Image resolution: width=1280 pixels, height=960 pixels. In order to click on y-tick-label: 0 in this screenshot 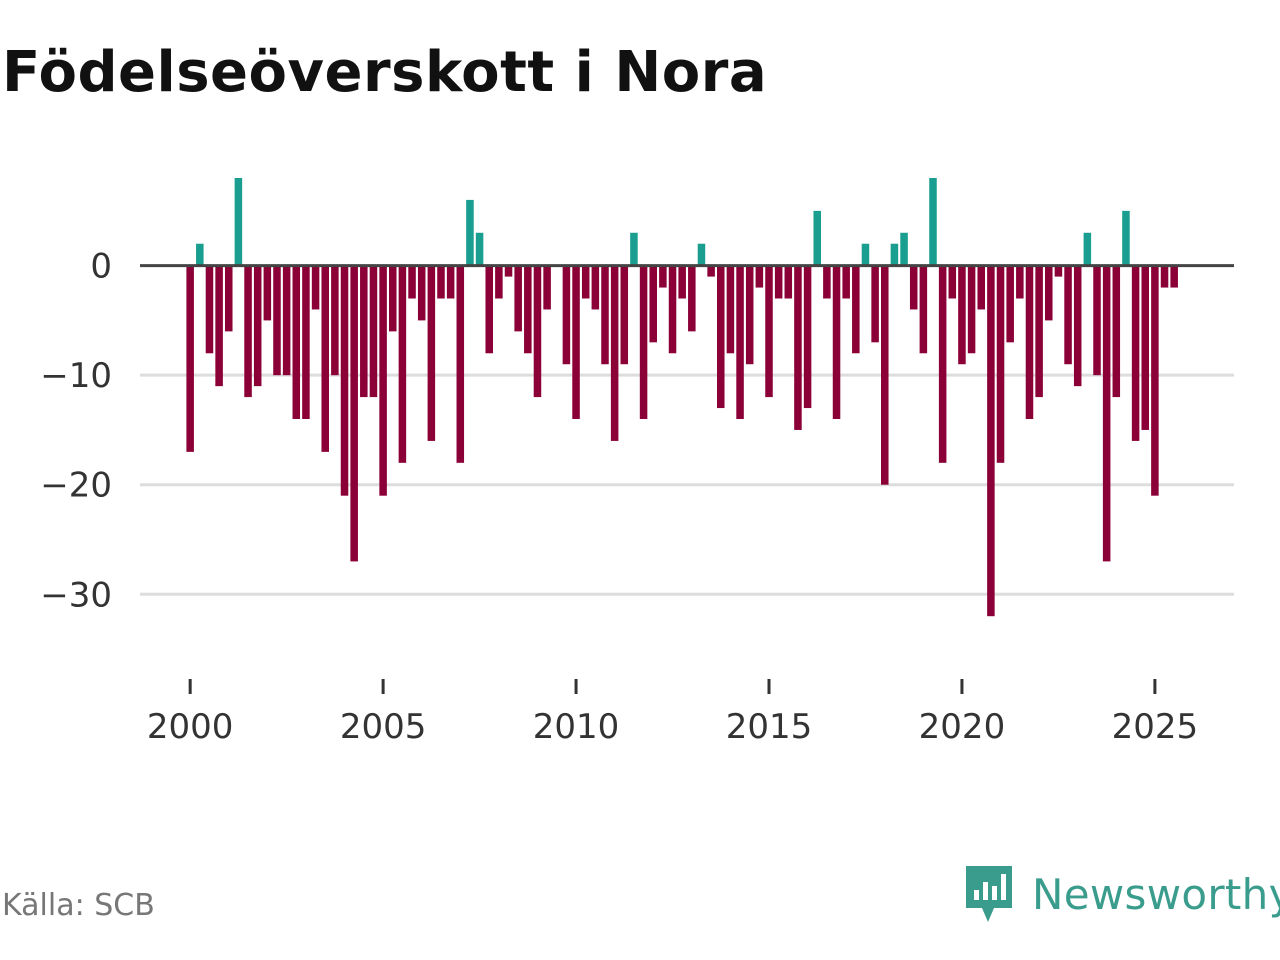, I will do `click(101, 267)`.